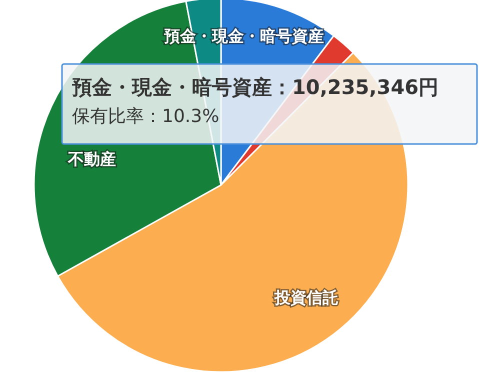 The width and height of the screenshot is (479, 372). I want to click on slice-label: 不動産, so click(91, 158).